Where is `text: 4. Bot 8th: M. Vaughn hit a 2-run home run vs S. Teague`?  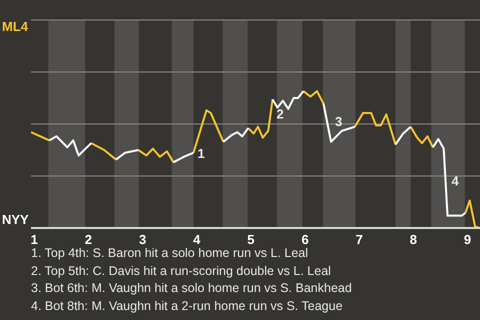 text: 4. Bot 8th: M. Vaughn hit a 2-run home run vs S. Teague is located at coordinates (187, 306).